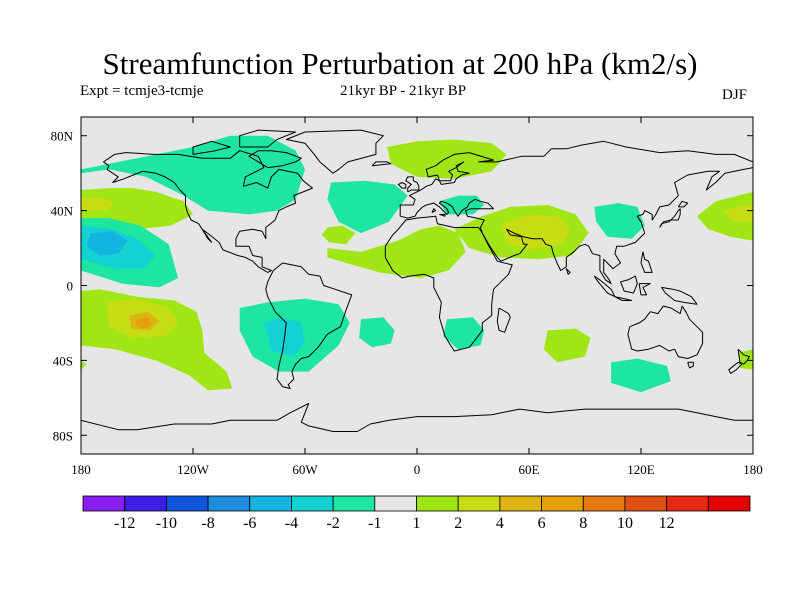 This screenshot has height=600, width=800. I want to click on lon-tick-label: 120E, so click(641, 469).